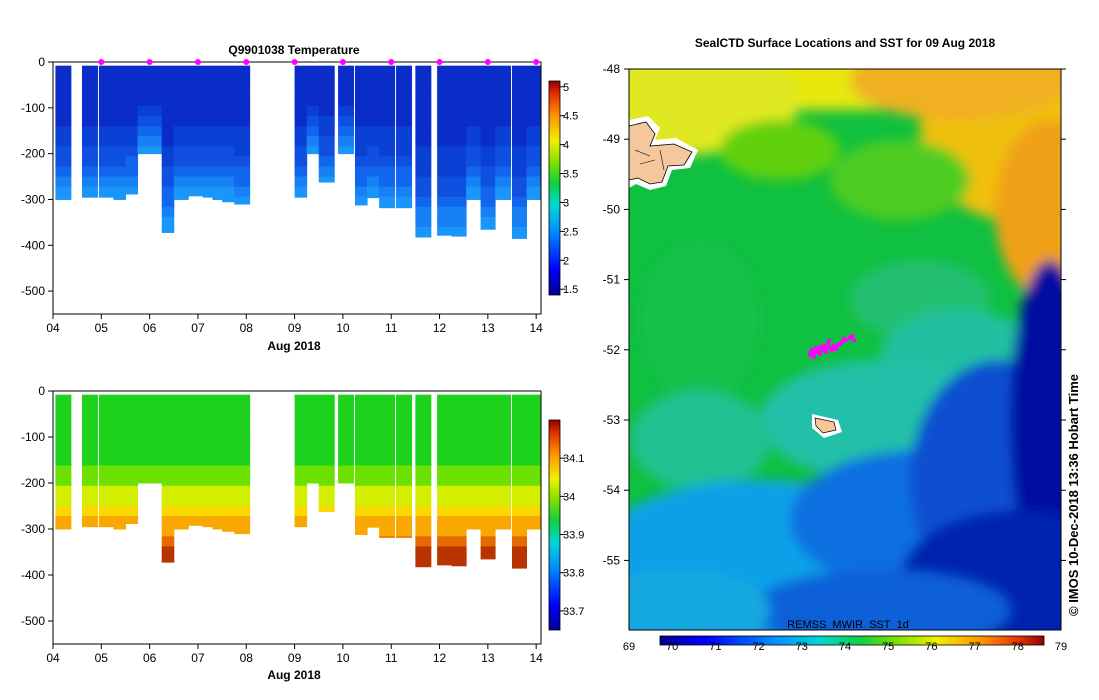 The height and width of the screenshot is (700, 1099). I want to click on surface-marker, so click(197, 62).